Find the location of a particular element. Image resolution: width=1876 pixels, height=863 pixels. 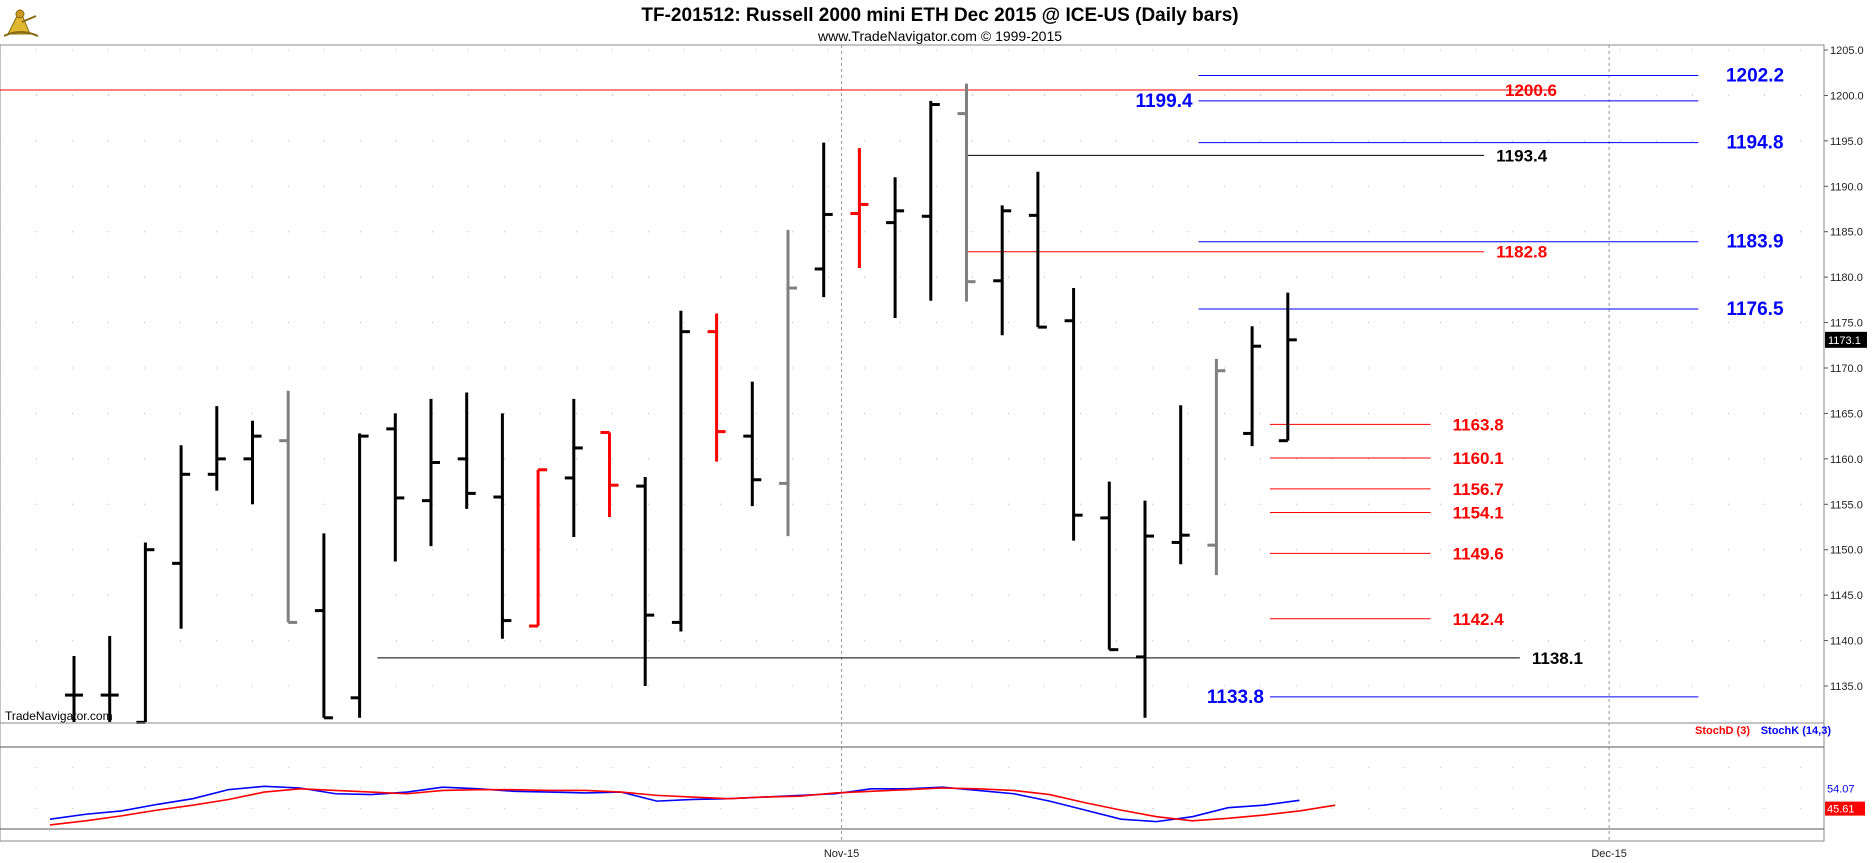

level-label-1154-1: 1154.1 is located at coordinates (1478, 512).